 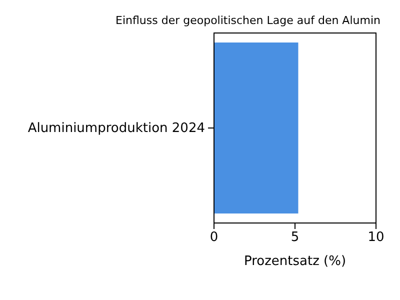 What do you see at coordinates (295, 238) in the screenshot?
I see `x-tick-label: 5` at bounding box center [295, 238].